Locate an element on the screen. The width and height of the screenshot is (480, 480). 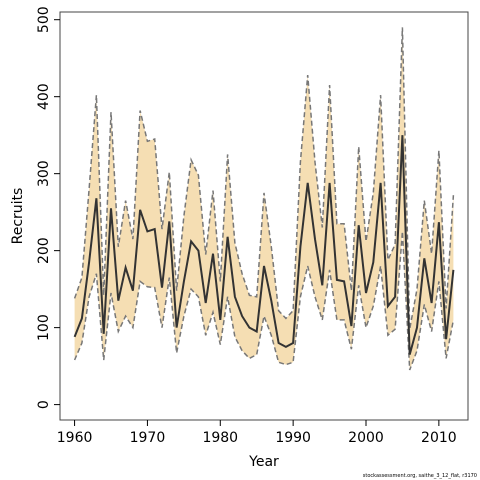
y-tick-label: 0 is located at coordinates (44, 404).